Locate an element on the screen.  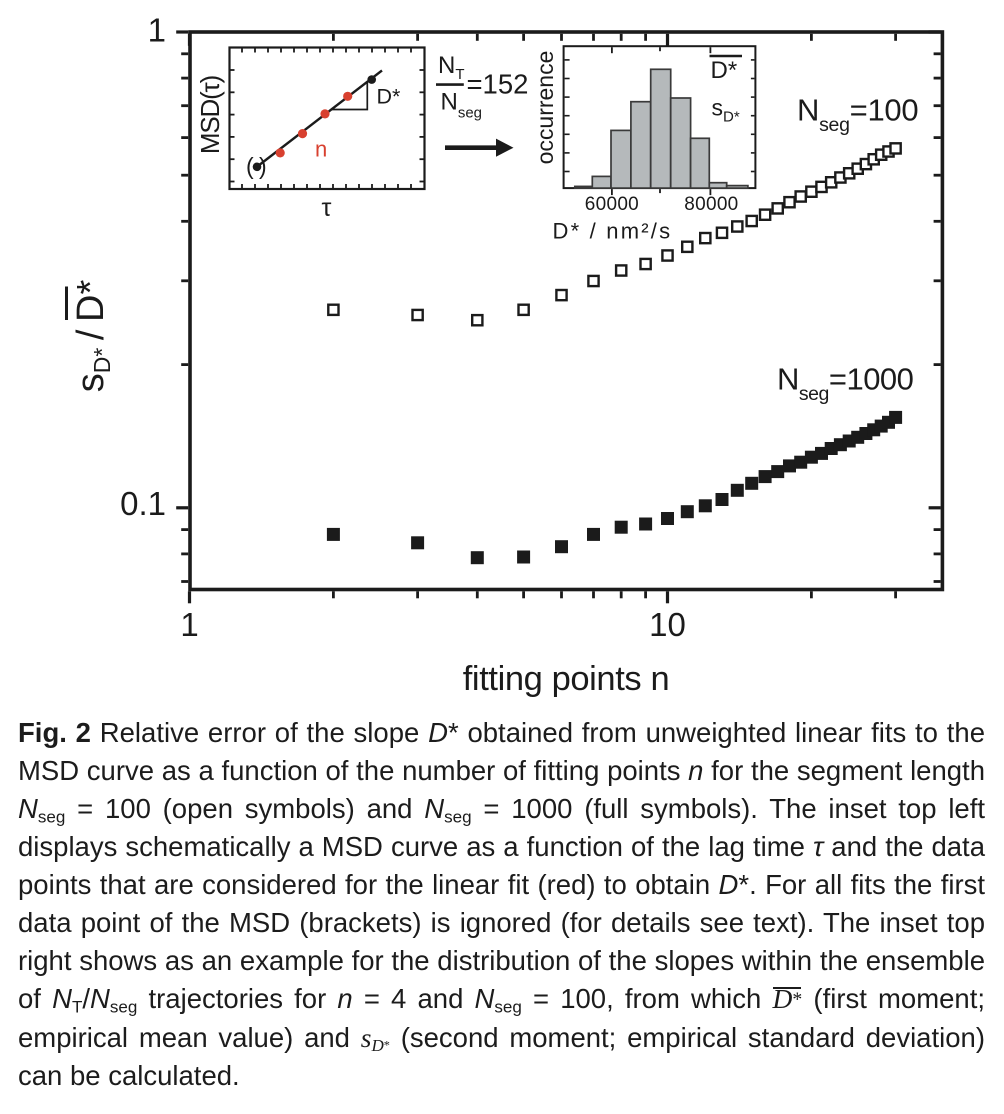
svg-text: 60000 is located at coordinates (612, 204).